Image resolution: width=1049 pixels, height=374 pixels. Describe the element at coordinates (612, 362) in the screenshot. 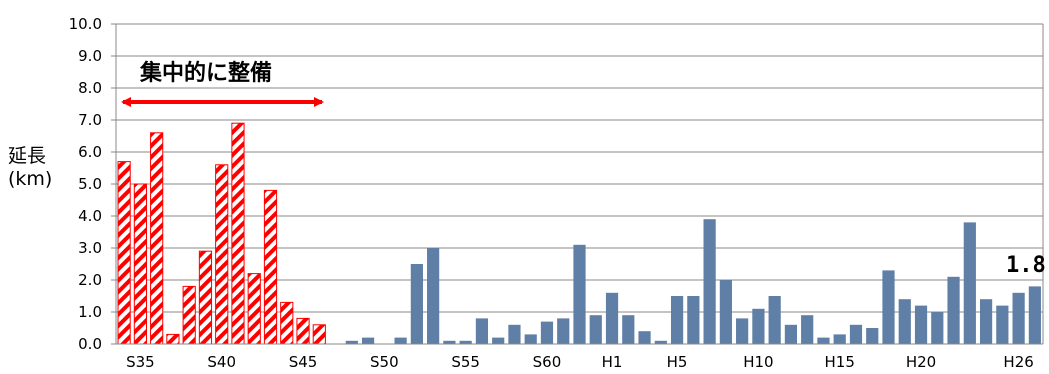

I see `x-tick-label: H1` at that location.